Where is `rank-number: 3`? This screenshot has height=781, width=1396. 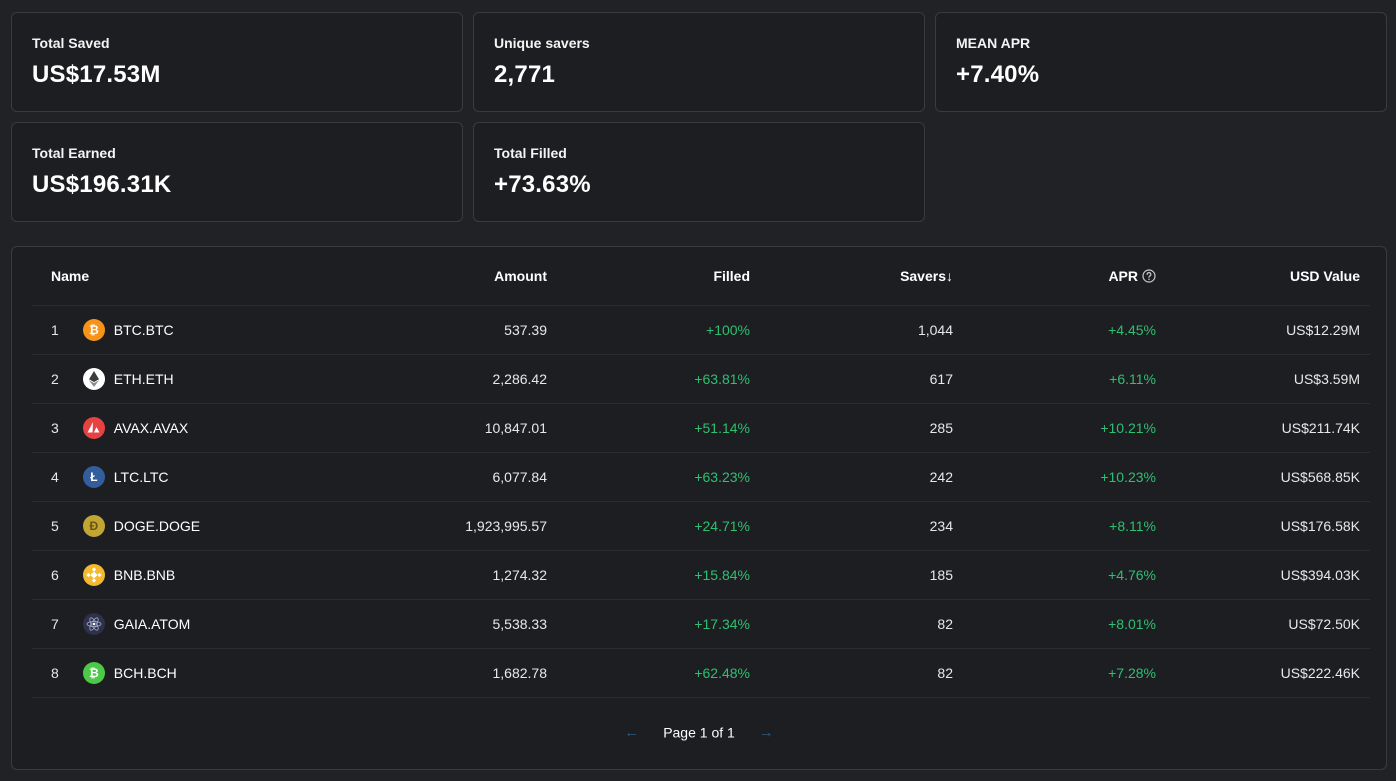 rank-number: 3 is located at coordinates (55, 427).